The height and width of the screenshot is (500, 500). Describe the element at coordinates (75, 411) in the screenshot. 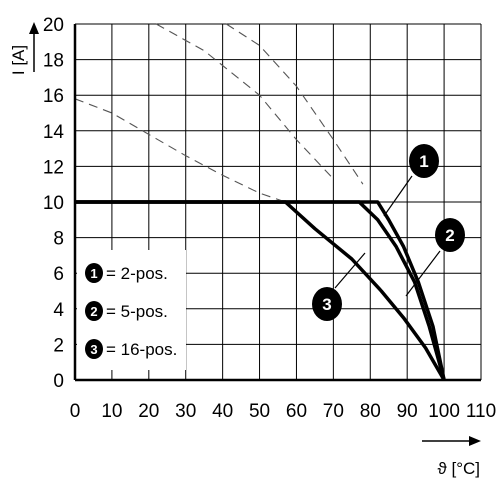

I see `x-tick-label: 0` at that location.